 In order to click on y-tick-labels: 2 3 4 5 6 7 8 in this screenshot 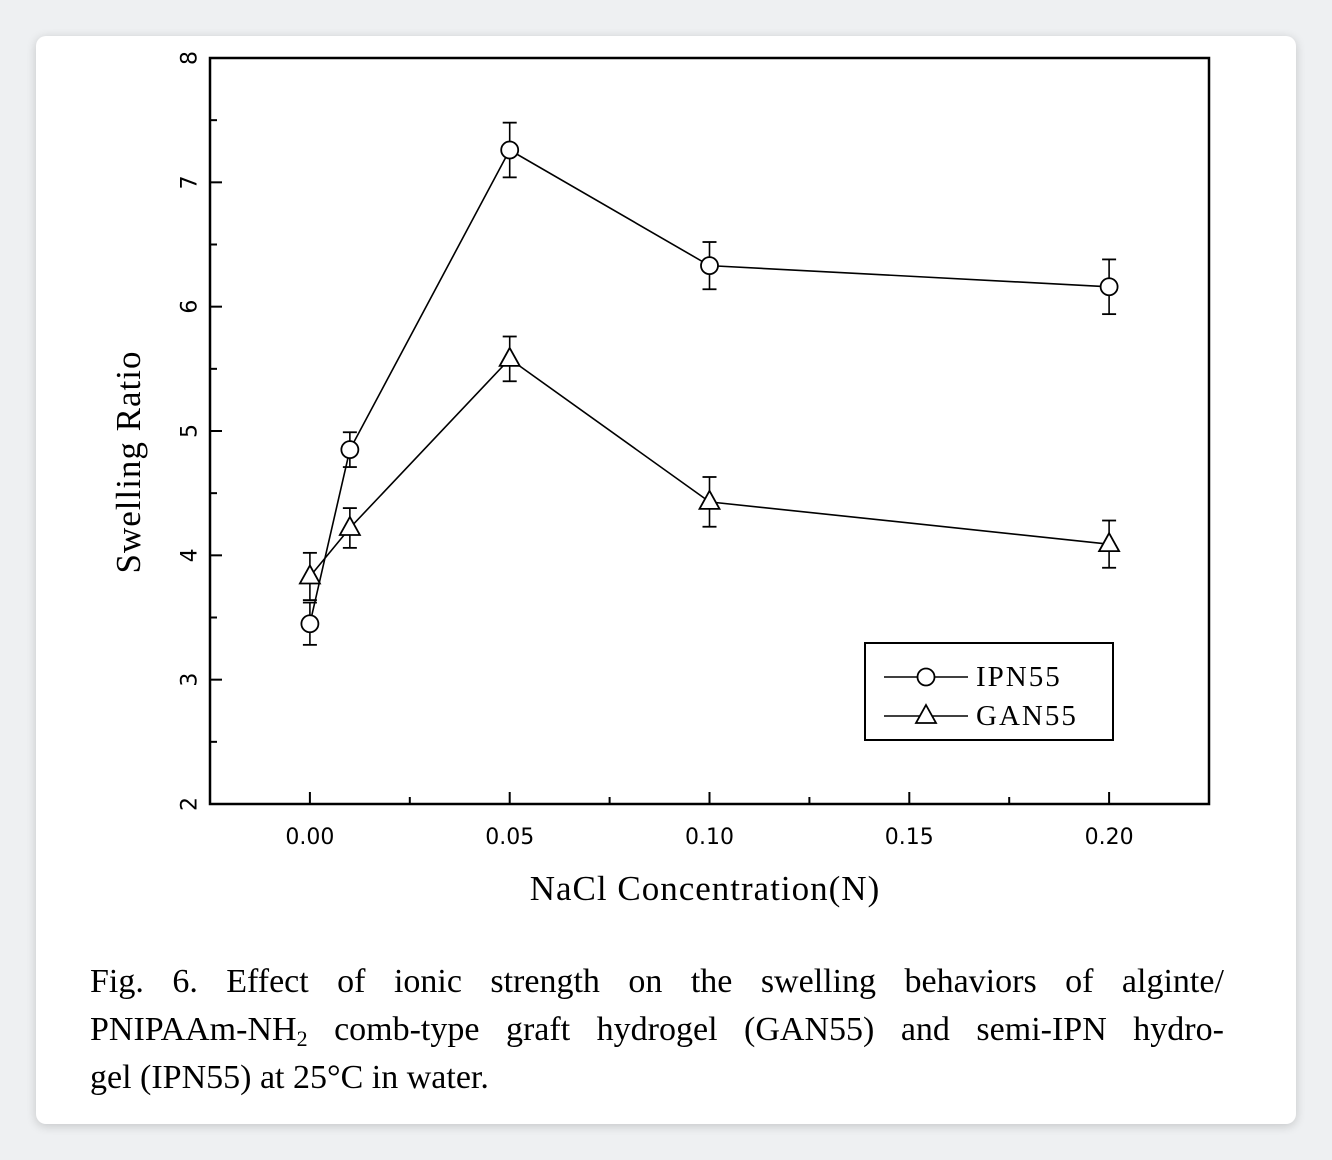, I will do `click(190, 431)`.